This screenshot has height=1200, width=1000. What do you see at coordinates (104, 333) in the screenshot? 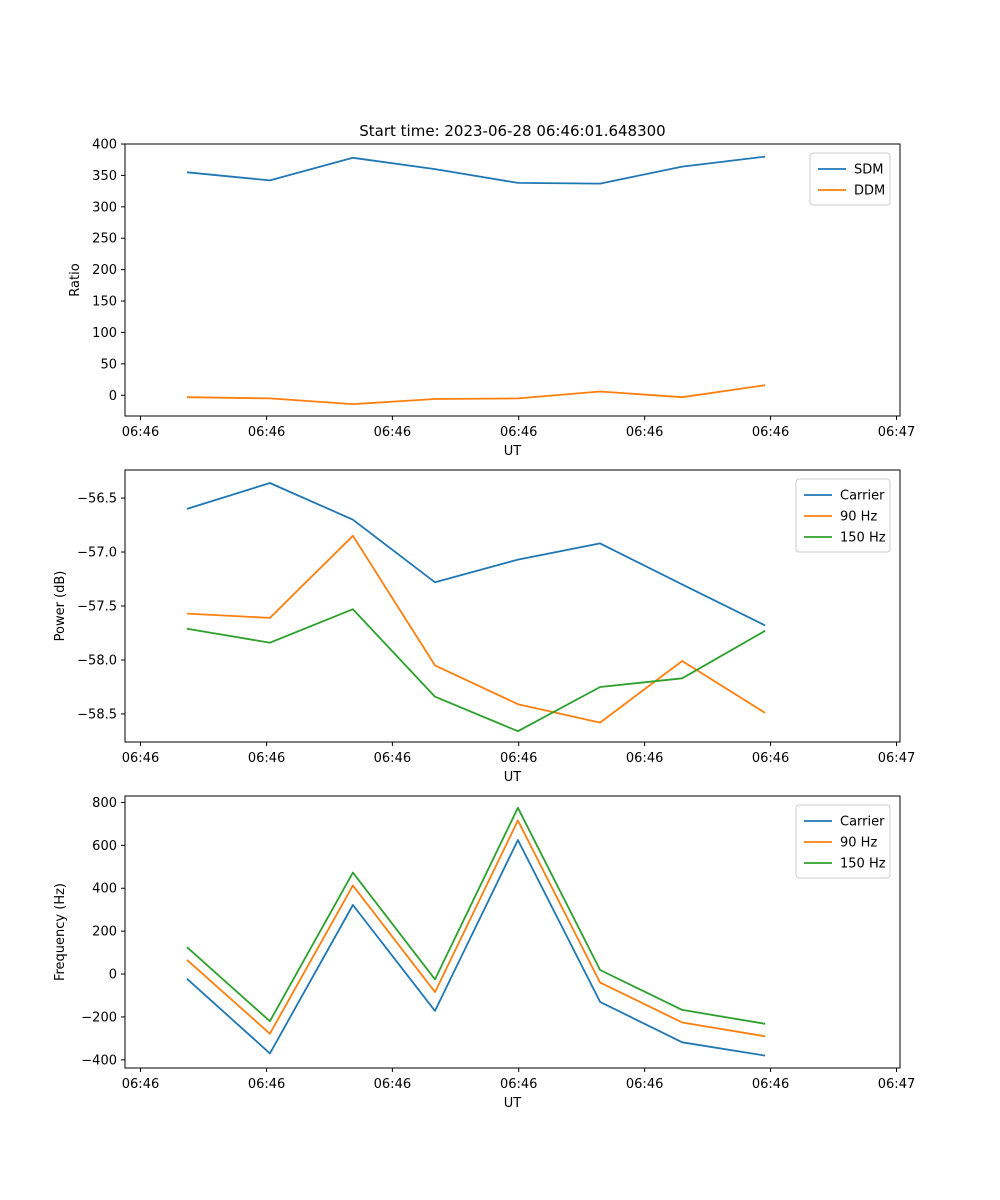
I see `y-tick-label: 100` at bounding box center [104, 333].